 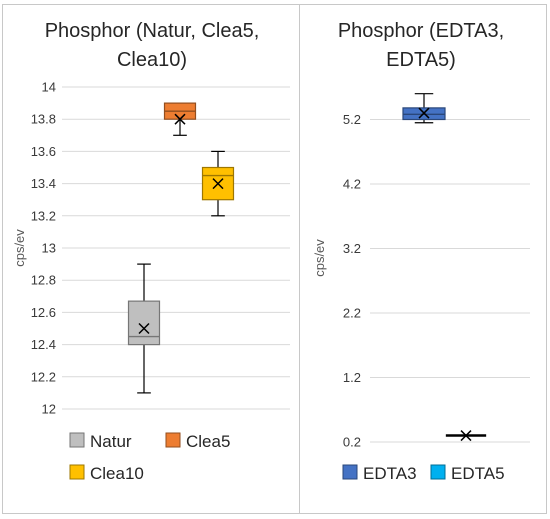 What do you see at coordinates (352, 119) in the screenshot?
I see `chart-2-ytick-label: 5.2` at bounding box center [352, 119].